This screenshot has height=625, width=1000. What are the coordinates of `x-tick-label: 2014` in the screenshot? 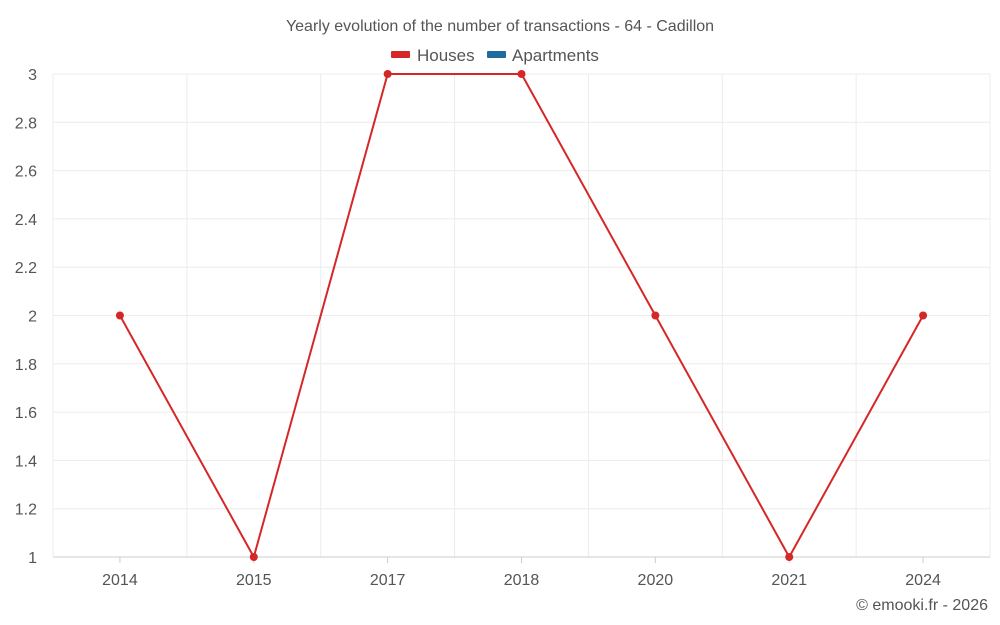 It's located at (120, 580).